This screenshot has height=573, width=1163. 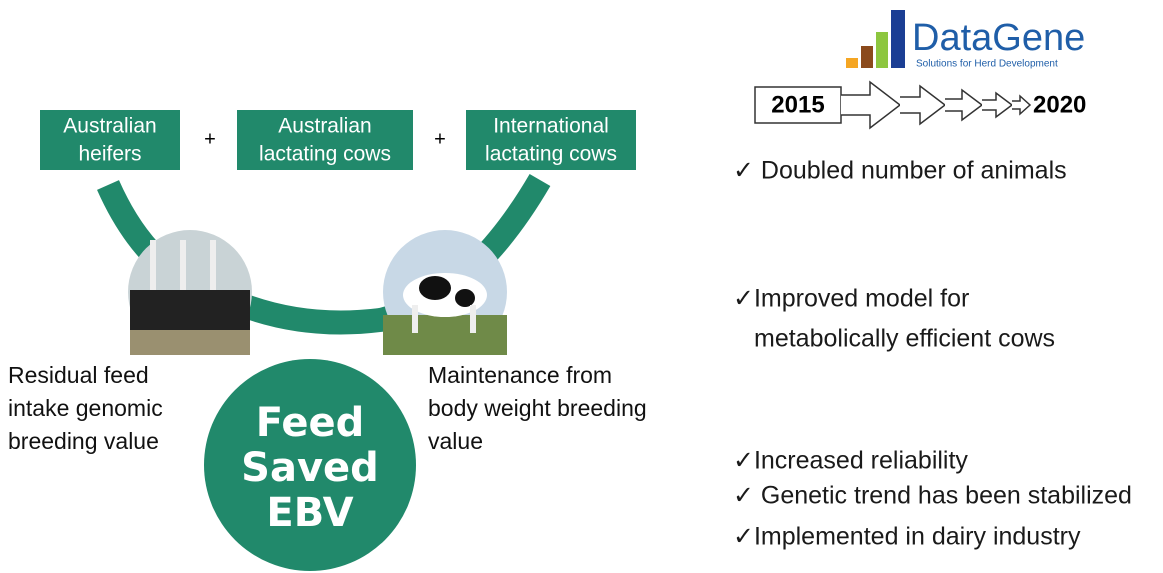 I want to click on check-item: ✓Improved model for, so click(x=851, y=299).